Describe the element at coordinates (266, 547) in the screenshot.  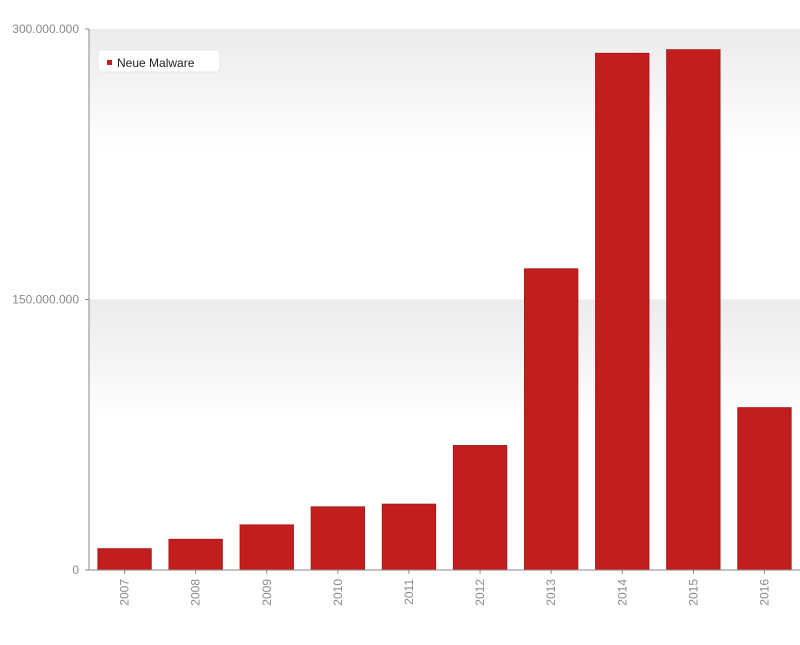
I see `bar-2009` at that location.